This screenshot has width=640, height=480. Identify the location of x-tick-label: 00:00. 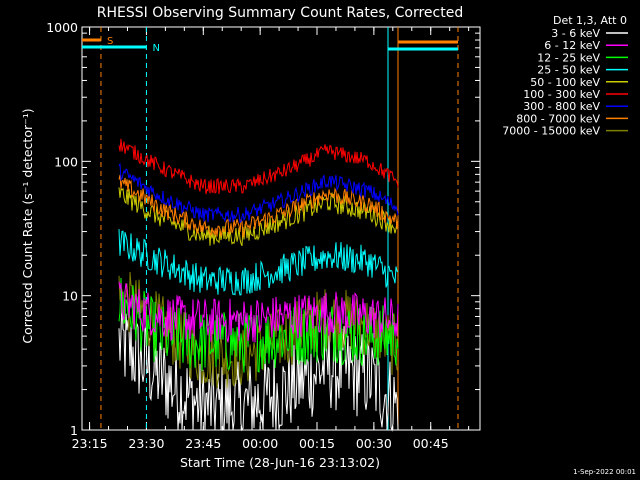
(260, 443).